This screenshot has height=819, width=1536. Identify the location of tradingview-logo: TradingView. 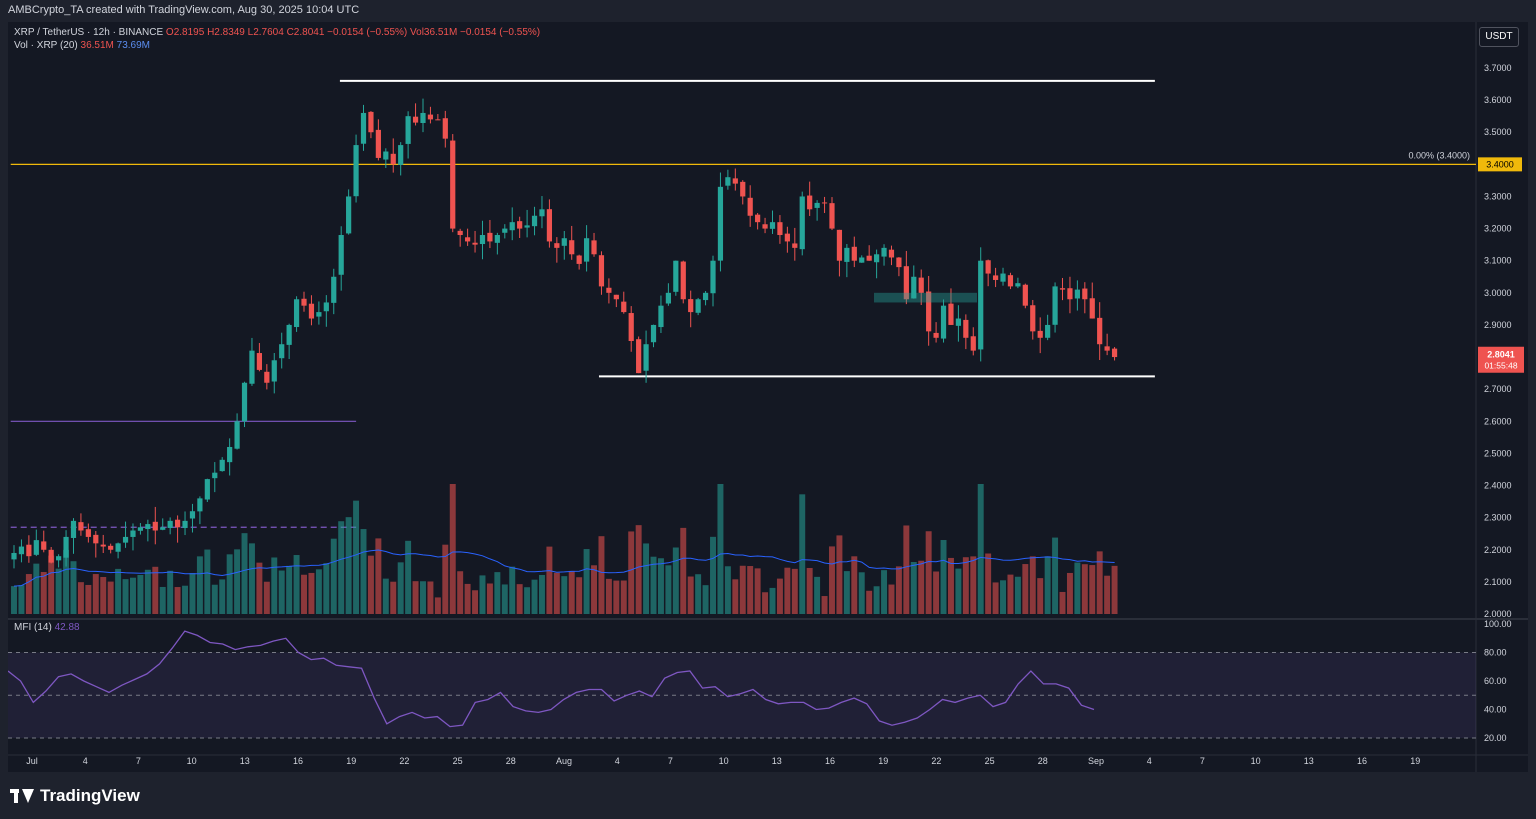
(75, 796).